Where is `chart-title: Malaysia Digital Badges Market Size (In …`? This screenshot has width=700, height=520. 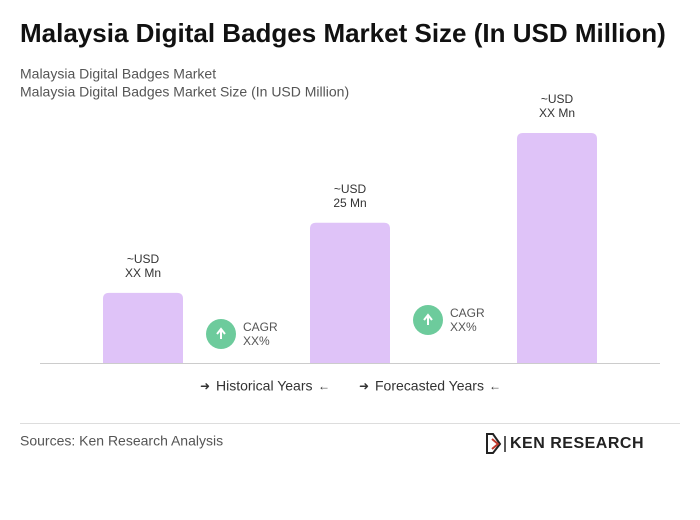
chart-title: Malaysia Digital Badges Market Size (In … is located at coordinates (343, 33).